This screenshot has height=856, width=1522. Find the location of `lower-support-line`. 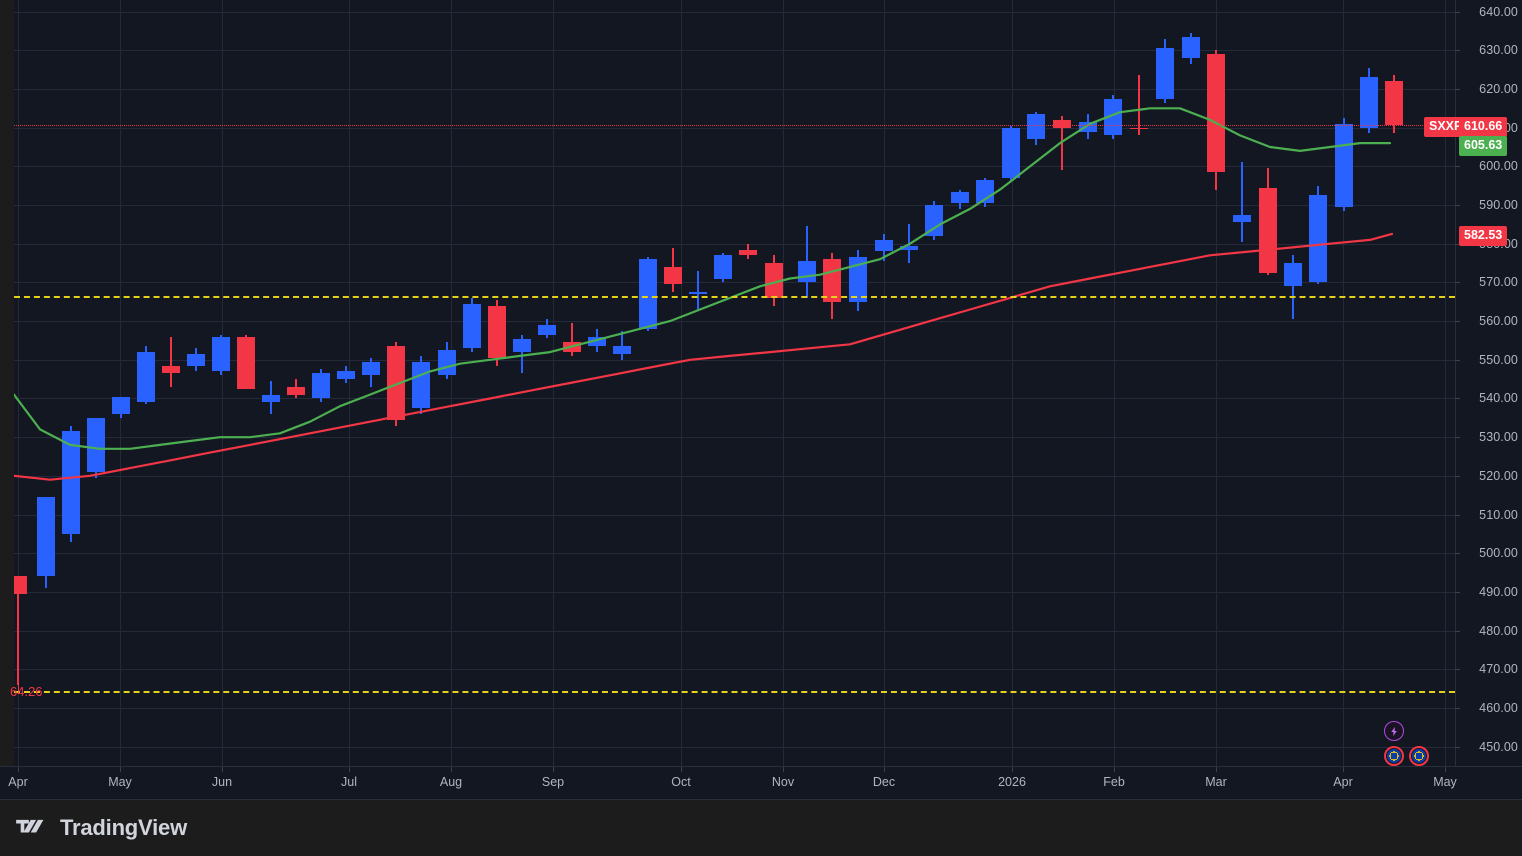

lower-support-line is located at coordinates (734, 692).